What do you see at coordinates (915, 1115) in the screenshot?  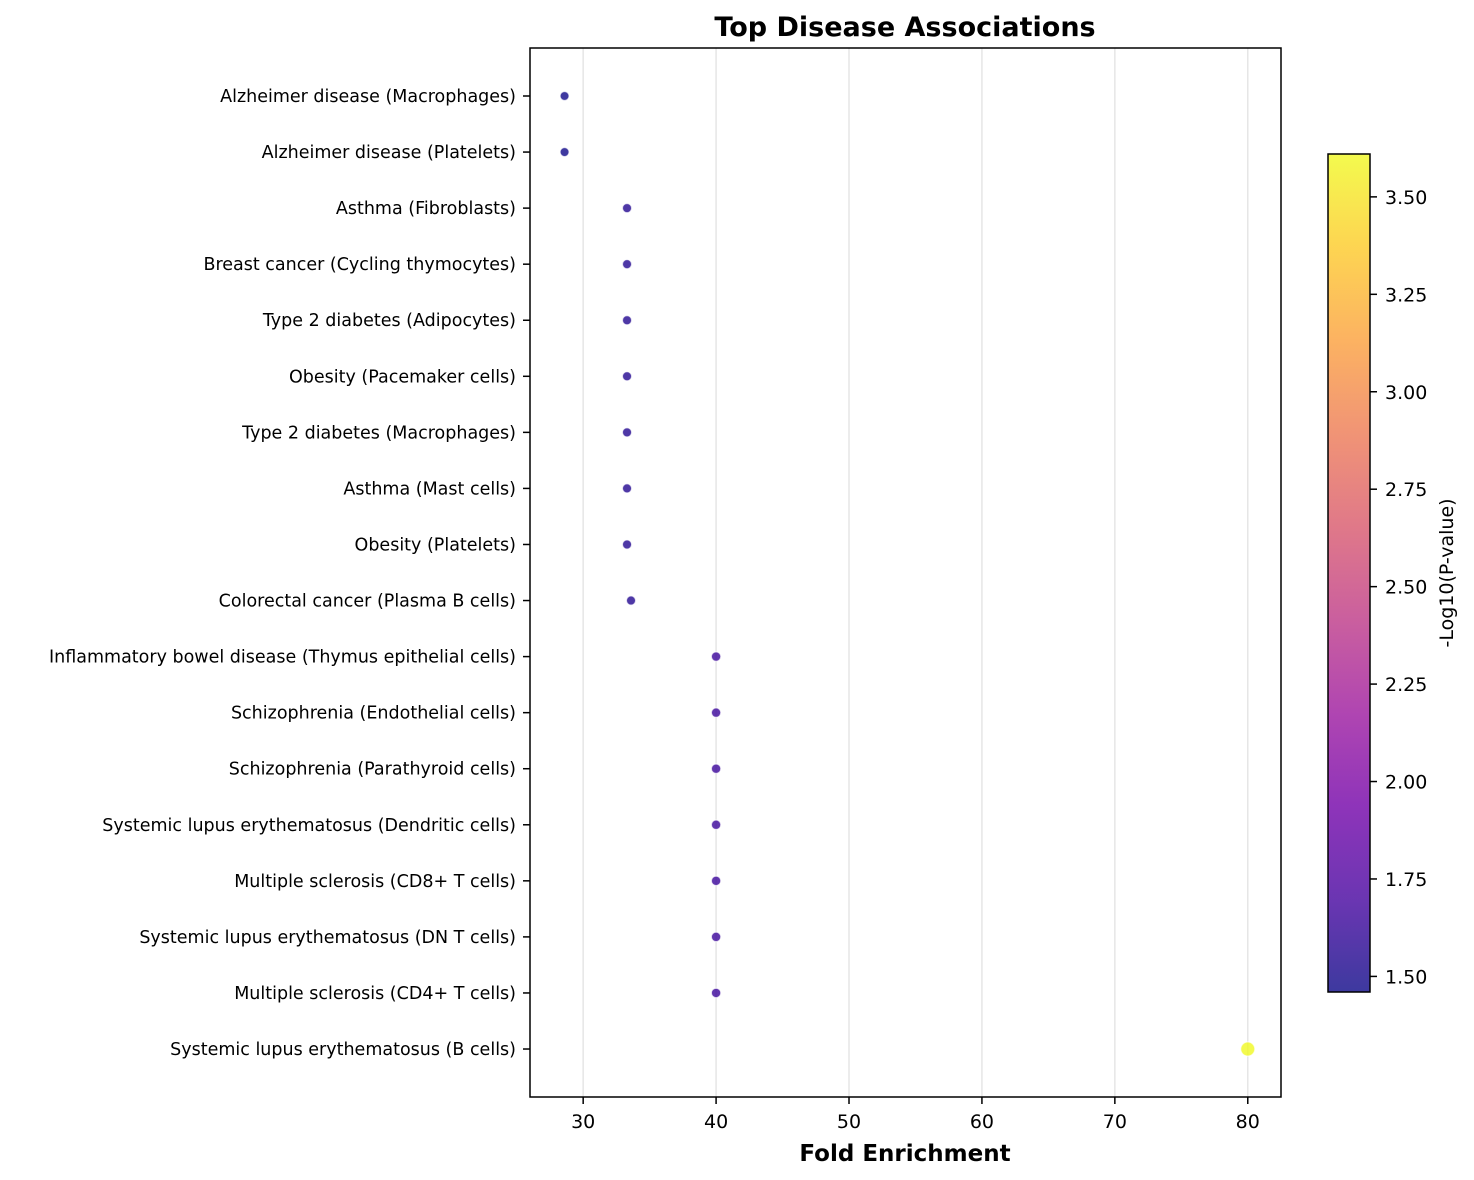 I see `x-axis-ticks: 30 40 50 60 70 80` at bounding box center [915, 1115].